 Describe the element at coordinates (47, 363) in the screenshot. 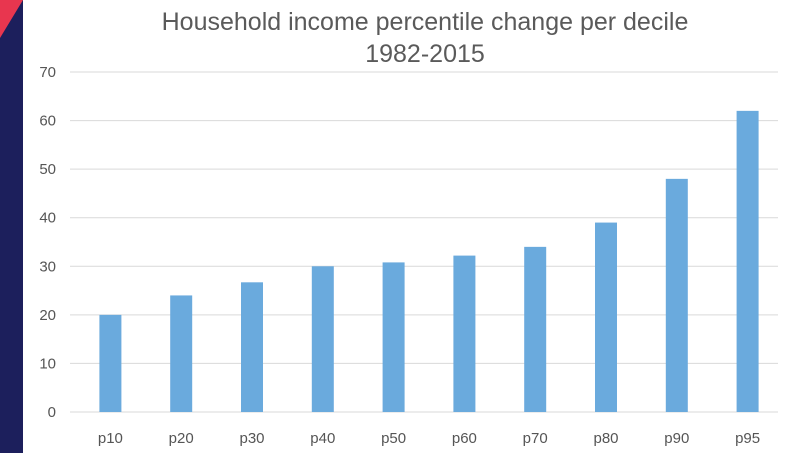

I see `y-tick-label: 10` at that location.